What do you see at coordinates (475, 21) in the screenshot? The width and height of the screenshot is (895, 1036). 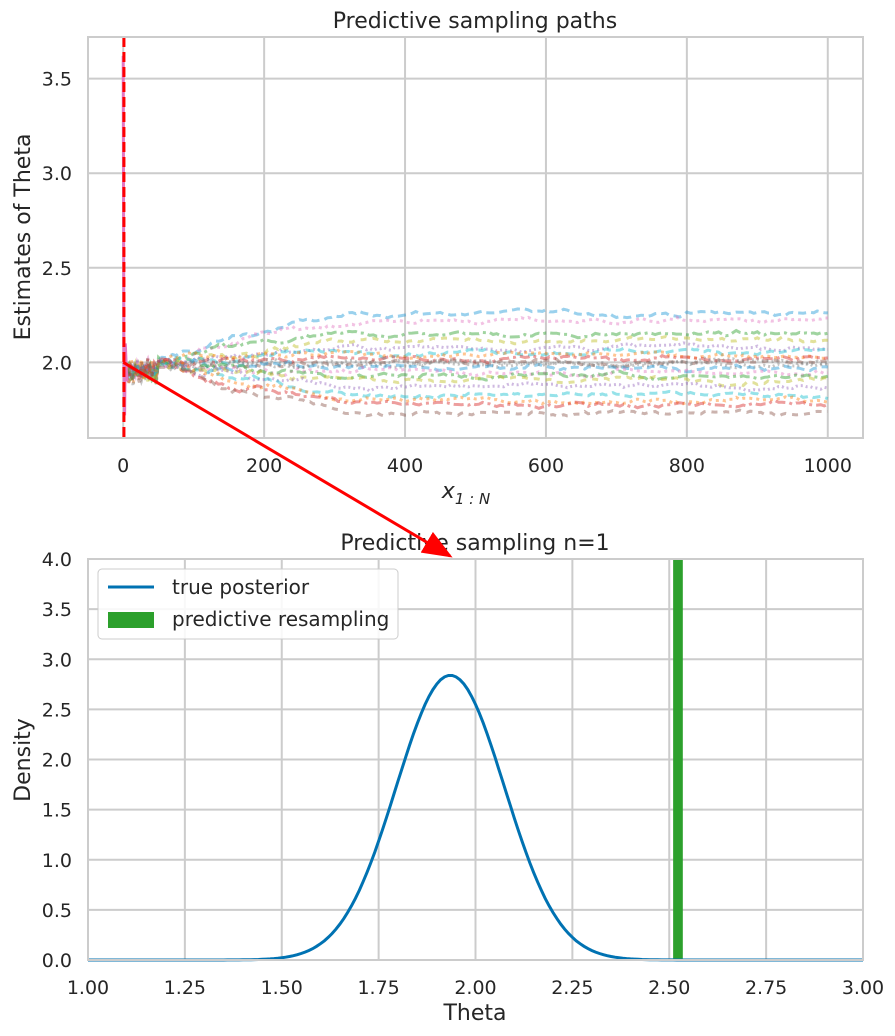 I see `top-chart-title: Predictive sampling paths` at bounding box center [475, 21].